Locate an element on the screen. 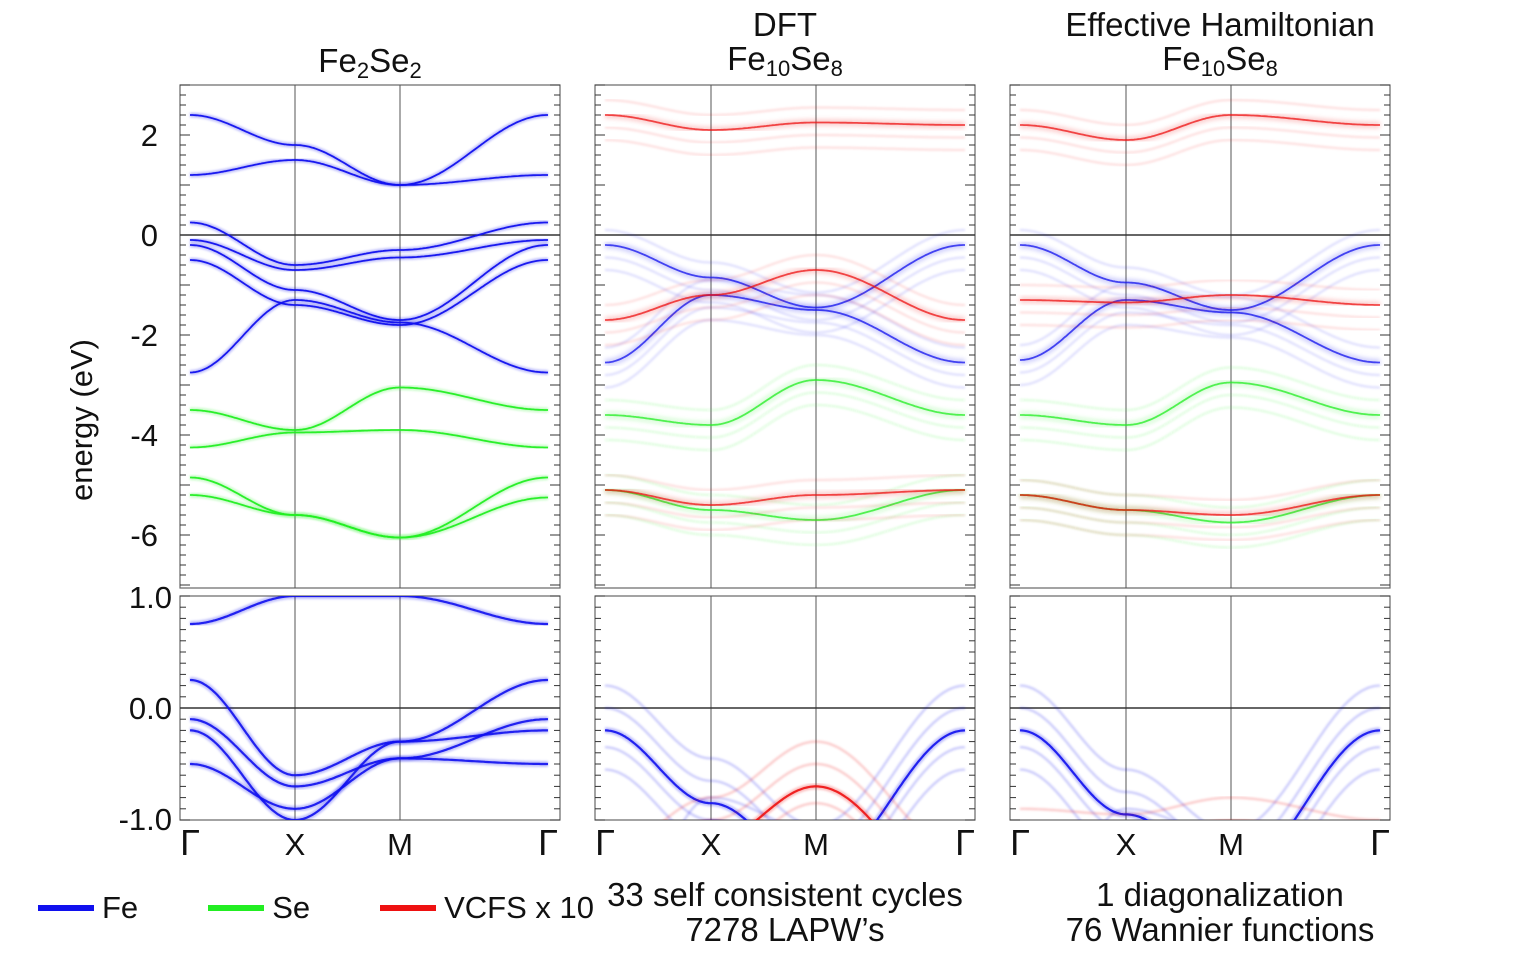 The width and height of the screenshot is (1536, 960). panel3-title: Effective Hamiltonian Fe10Se8 is located at coordinates (1220, 43).